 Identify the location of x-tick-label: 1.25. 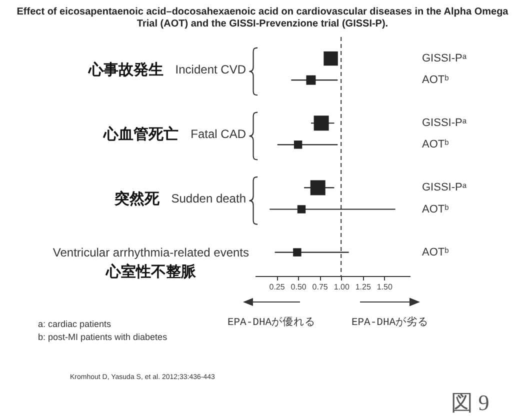
(363, 287).